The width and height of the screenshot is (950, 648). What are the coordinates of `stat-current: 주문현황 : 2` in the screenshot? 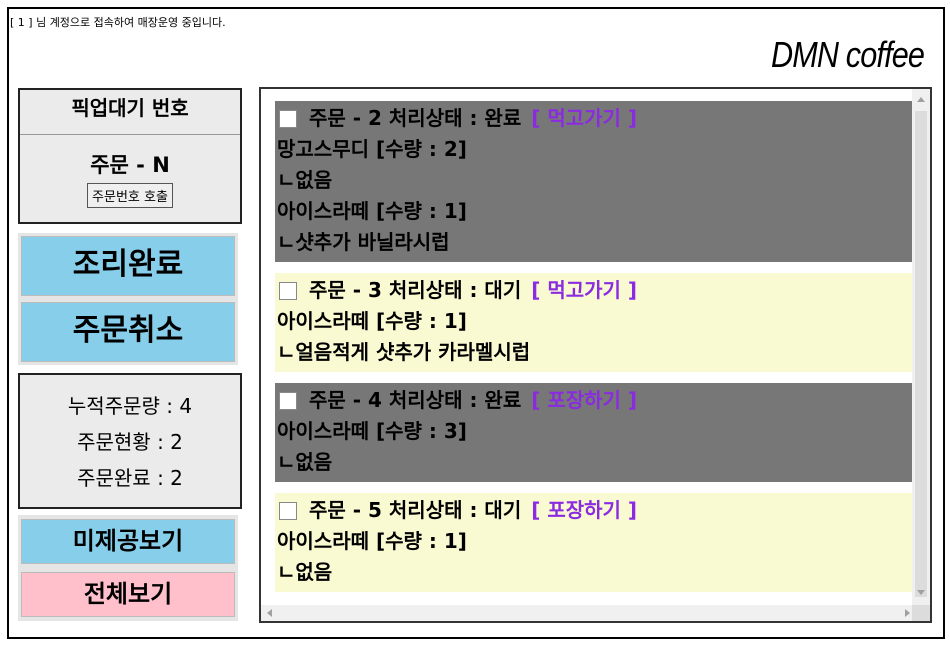 It's located at (130, 442).